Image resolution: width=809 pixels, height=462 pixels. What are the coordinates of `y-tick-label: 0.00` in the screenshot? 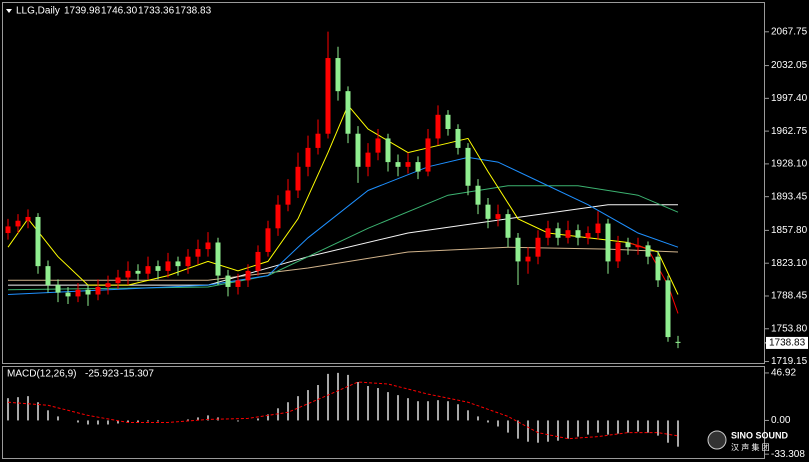 It's located at (781, 420).